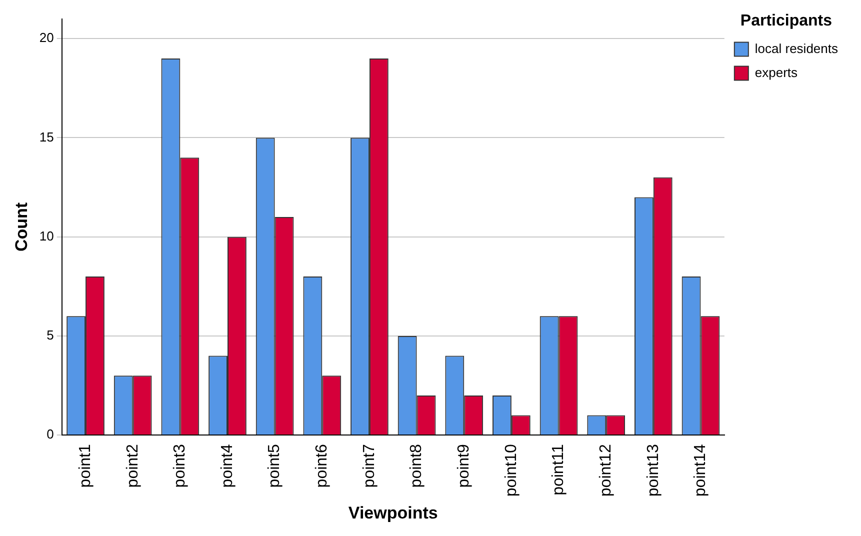 The width and height of the screenshot is (861, 536). Describe the element at coordinates (464, 466) in the screenshot. I see `x-tick-label: point9` at that location.